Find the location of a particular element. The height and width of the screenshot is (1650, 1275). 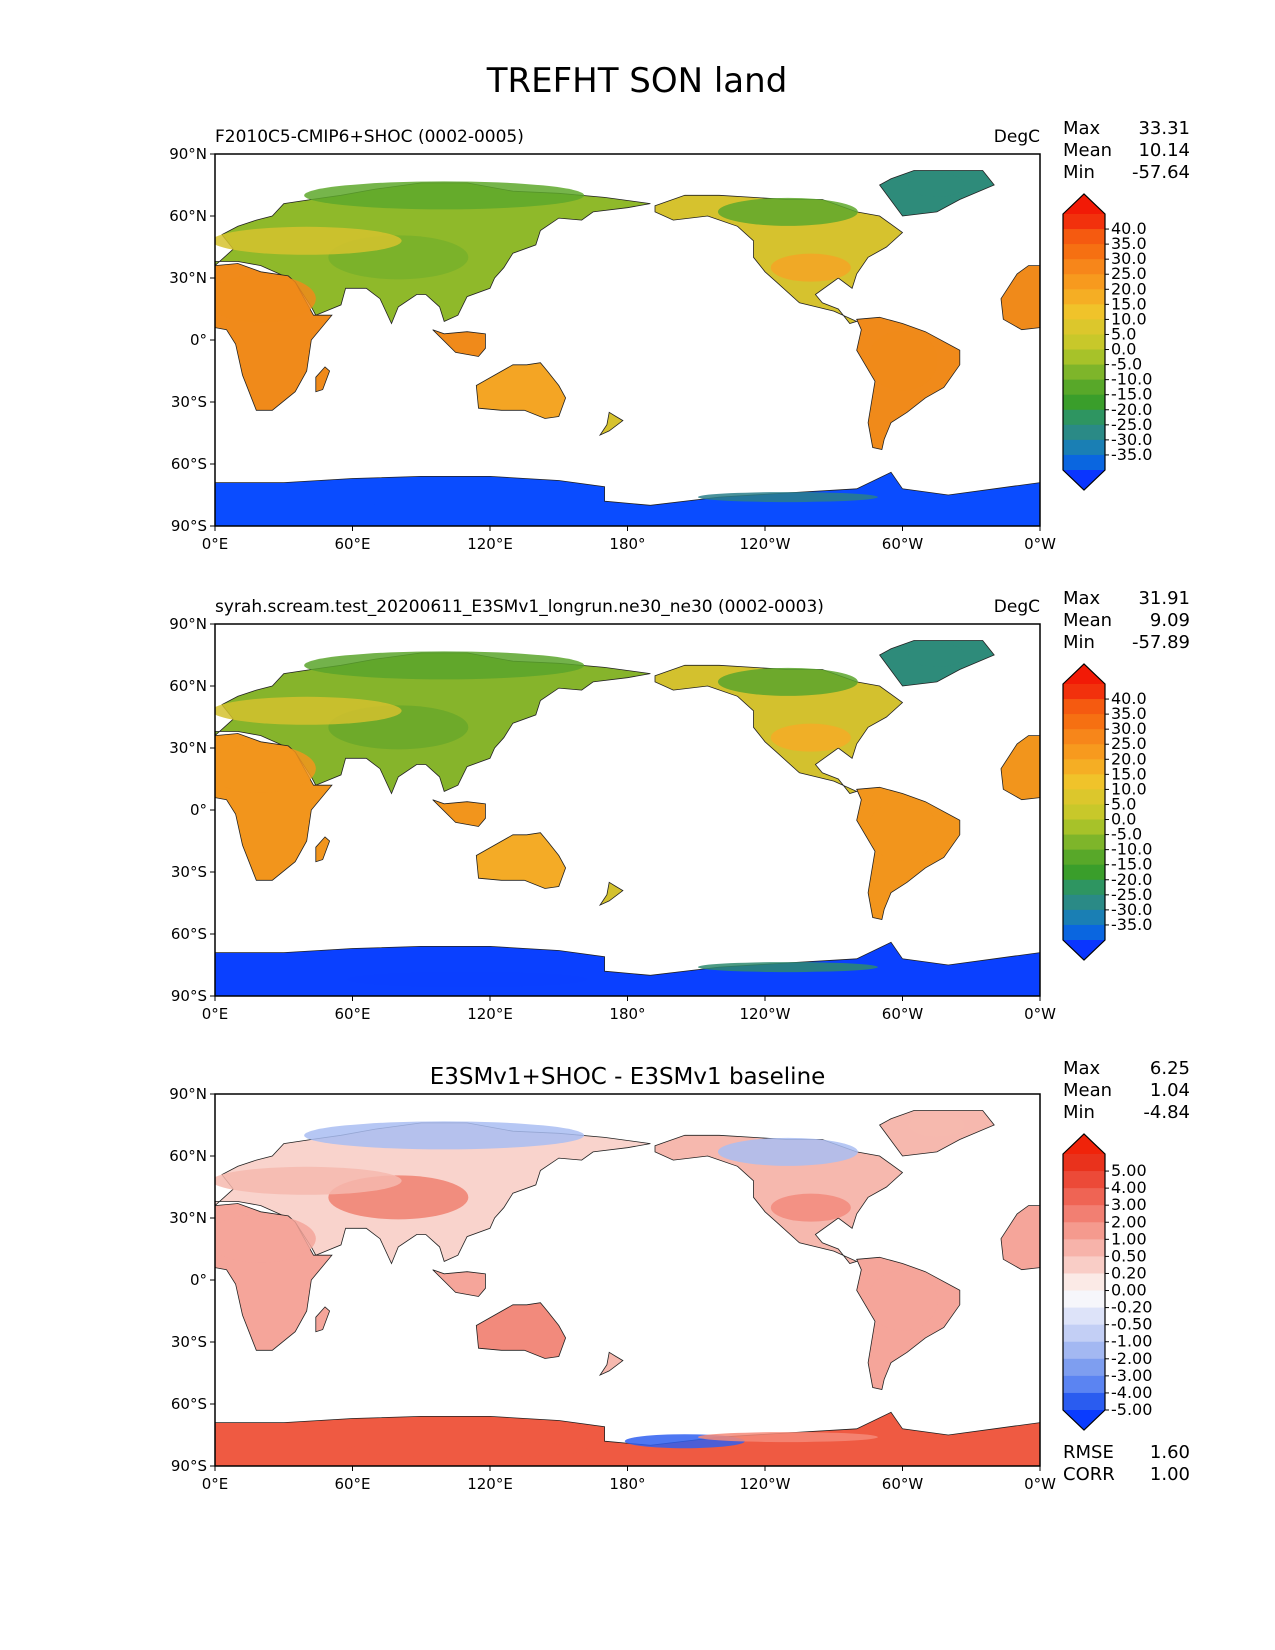

extra-stat-value: 1.60 is located at coordinates (1170, 1452).